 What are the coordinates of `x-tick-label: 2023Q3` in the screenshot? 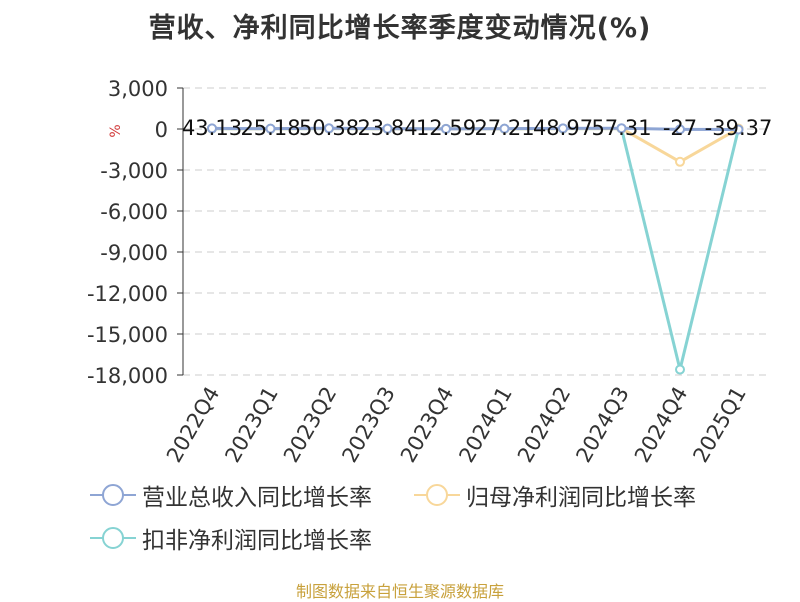 It's located at (368, 425).